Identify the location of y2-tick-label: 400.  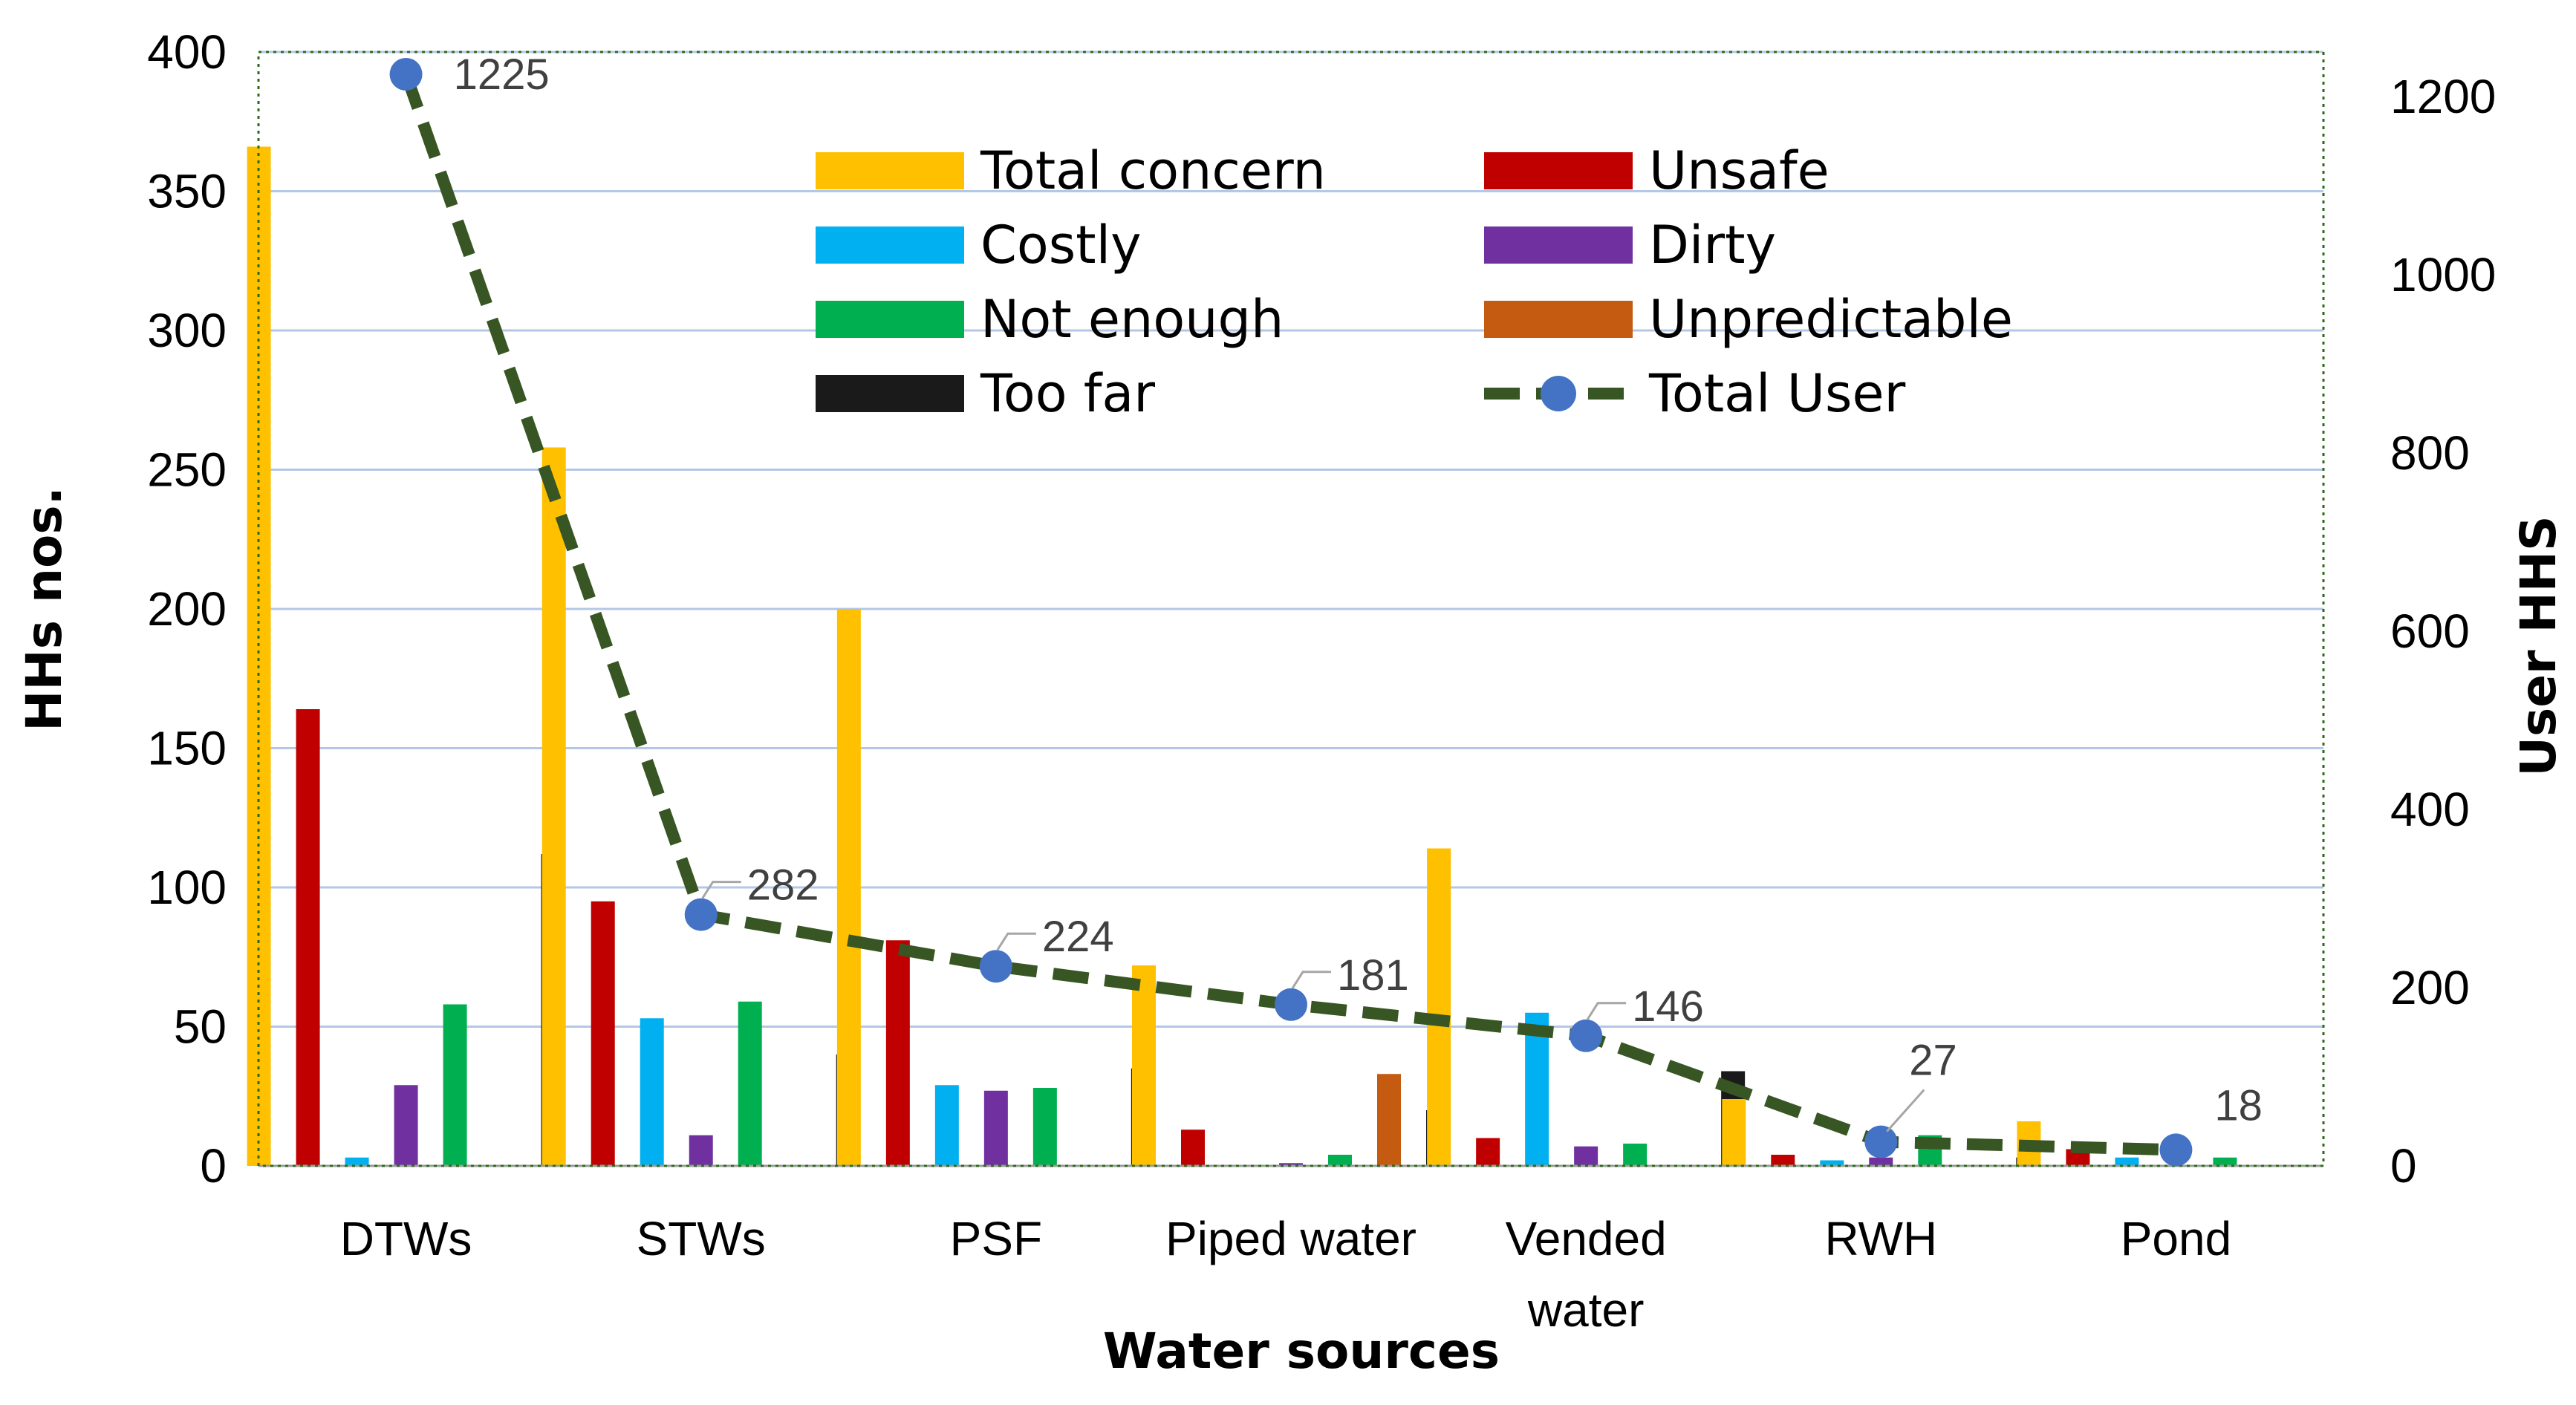
(2430, 809).